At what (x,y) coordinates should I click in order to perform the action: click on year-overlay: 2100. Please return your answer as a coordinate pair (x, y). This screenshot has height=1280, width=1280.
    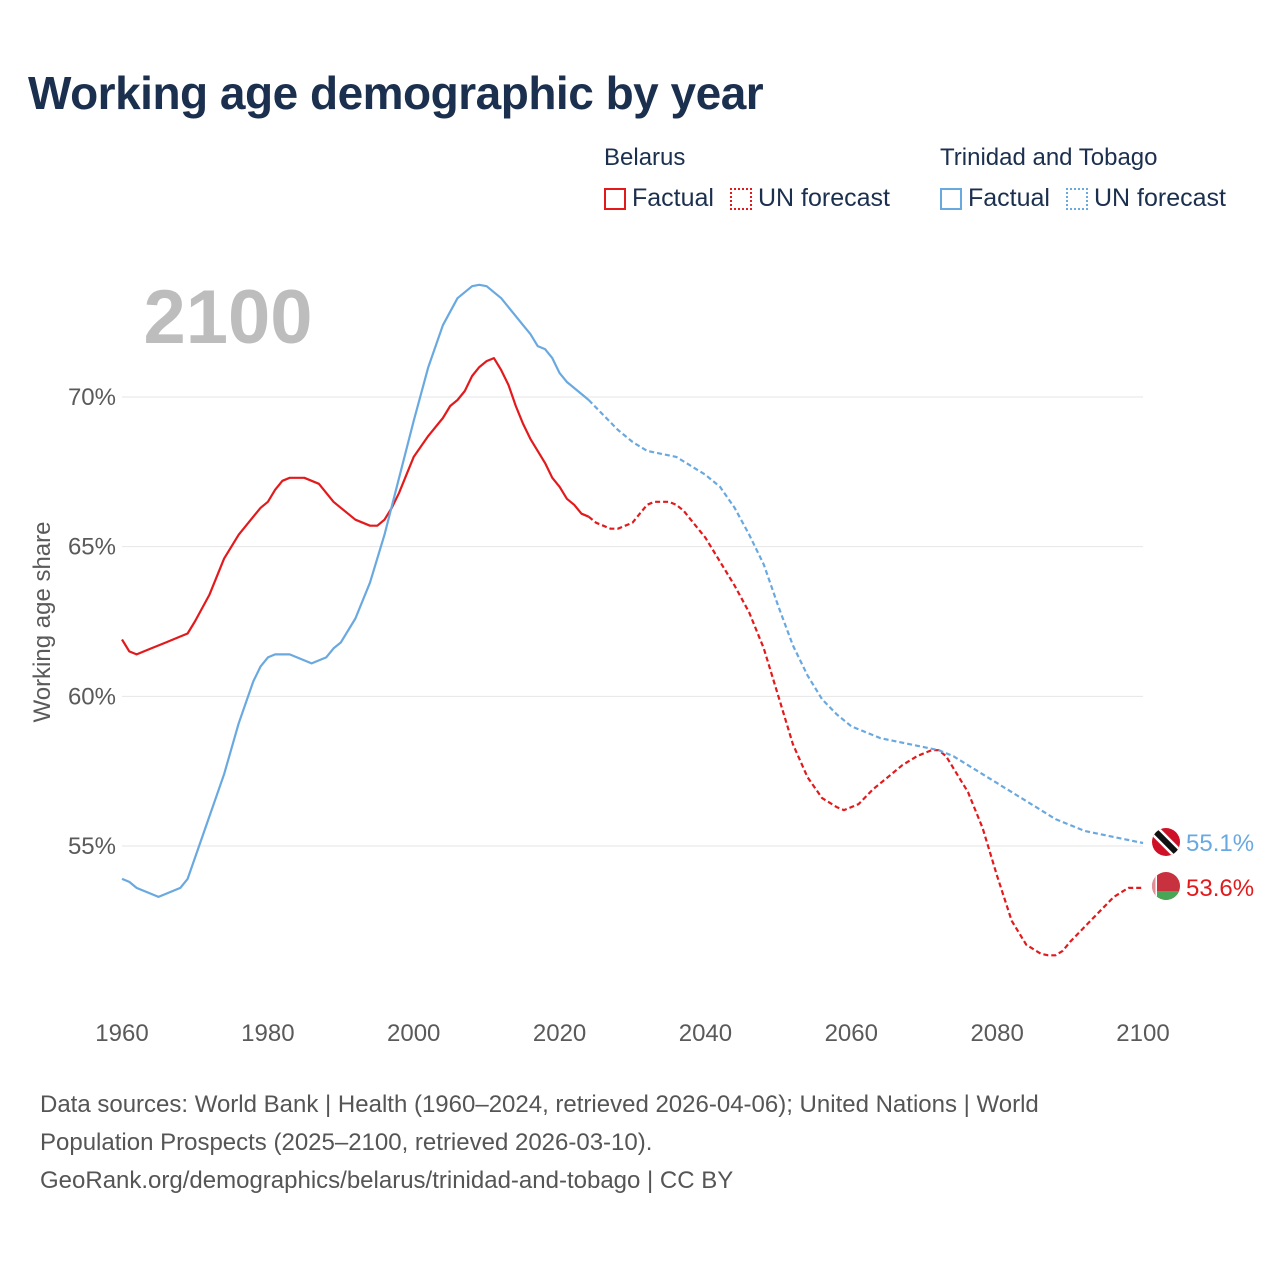
    Looking at the image, I should click on (227, 317).